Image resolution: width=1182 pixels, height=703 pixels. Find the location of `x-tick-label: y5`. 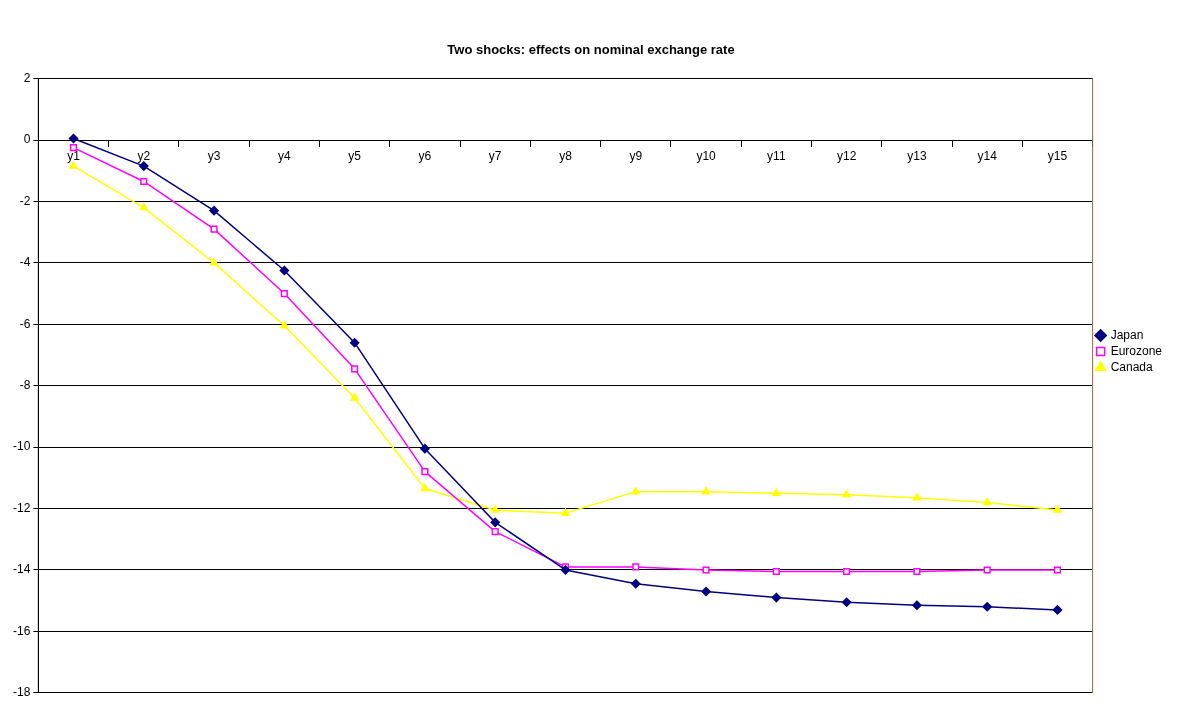

x-tick-label: y5 is located at coordinates (355, 155).